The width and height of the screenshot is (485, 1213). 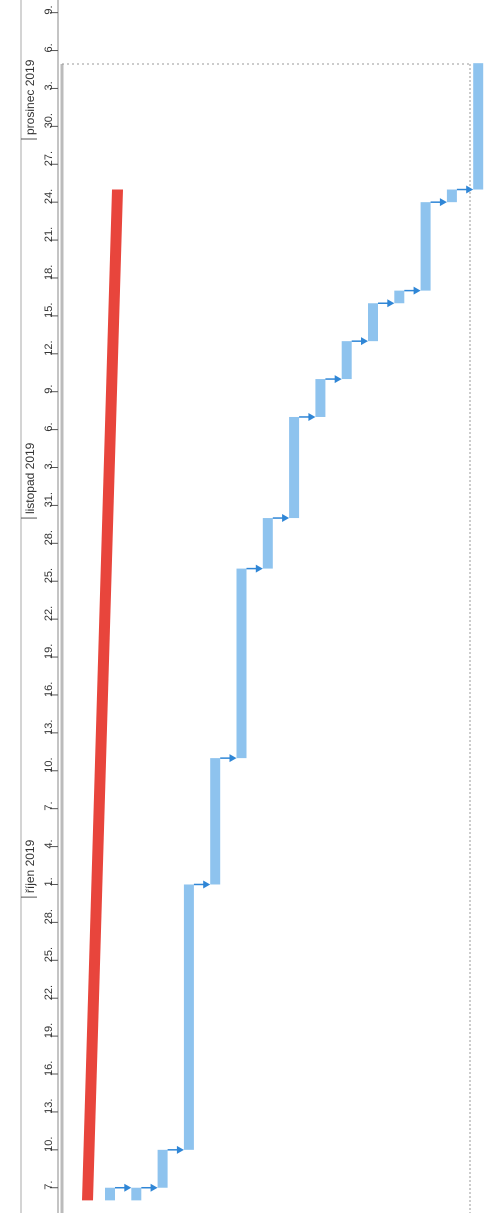 I want to click on x-tick-label: 27., so click(x=49, y=158).